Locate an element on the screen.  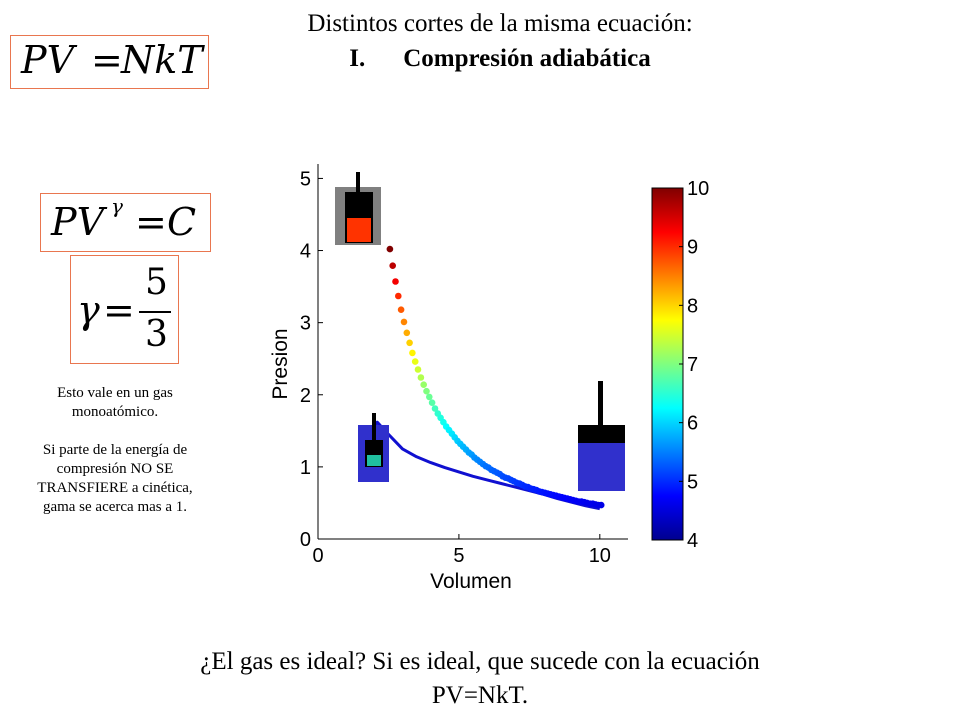
y-tick-label: 4 is located at coordinates (305, 252).